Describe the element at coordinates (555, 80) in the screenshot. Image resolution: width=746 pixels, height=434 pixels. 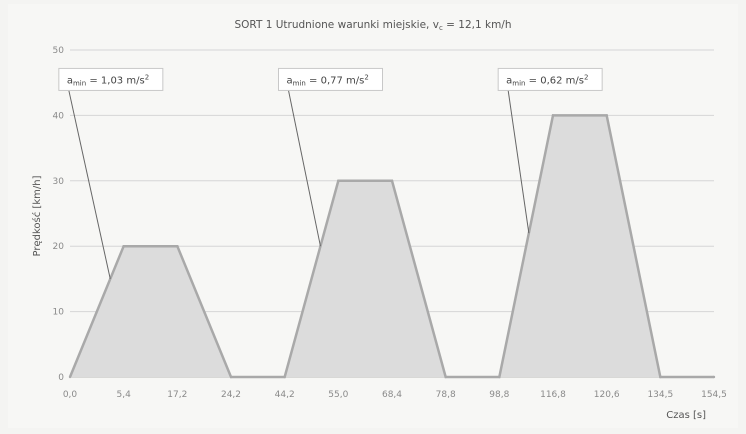
I see `annotation-value: = 0,62 m/s` at that location.